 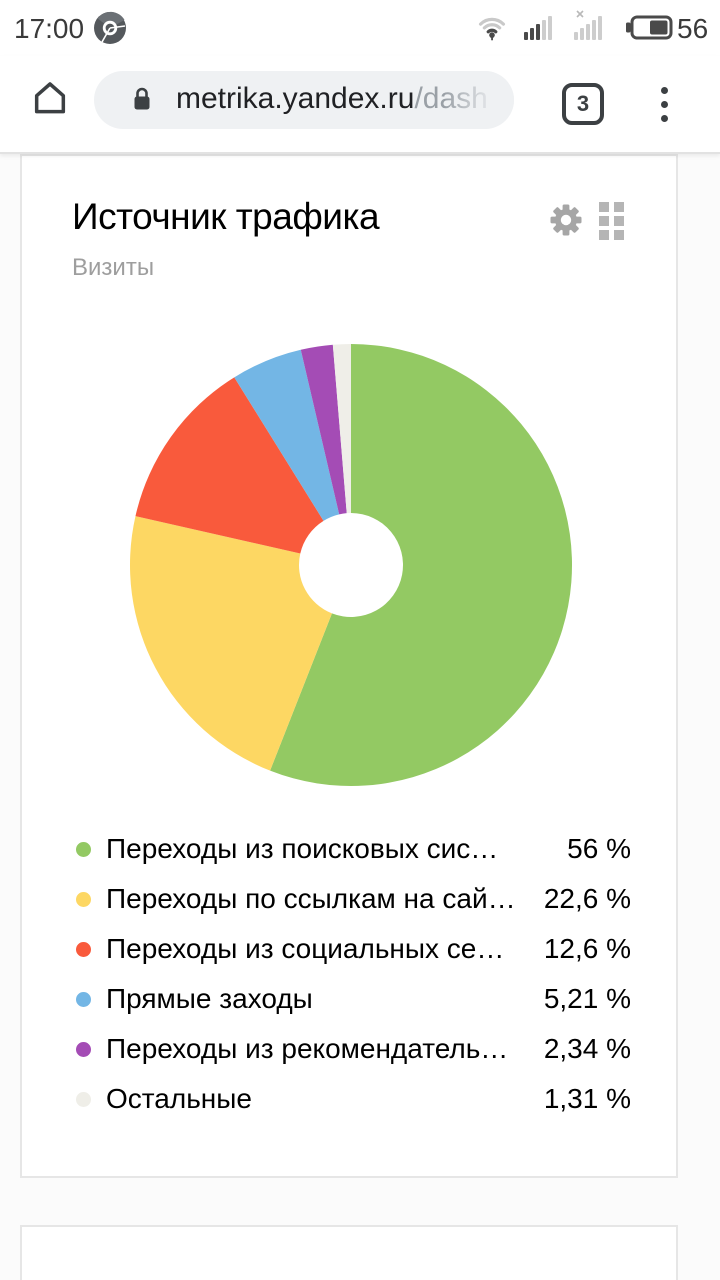 I want to click on url-text: metrika.yandex.ru/dash, so click(x=332, y=99).